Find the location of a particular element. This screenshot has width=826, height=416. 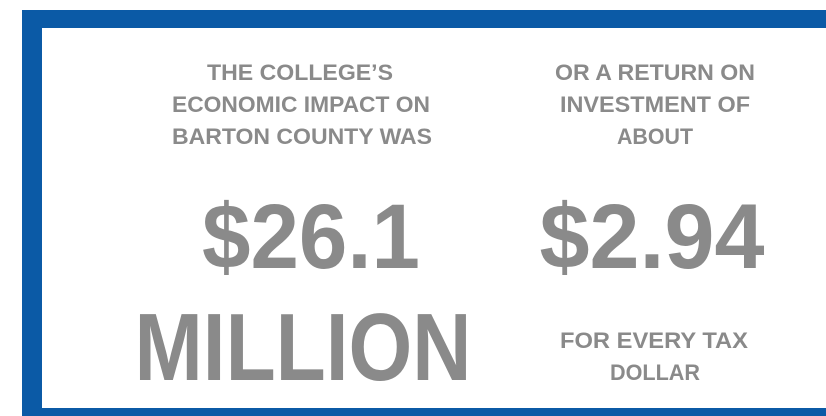

right-caption-line: DOLLAR is located at coordinates (655, 372).